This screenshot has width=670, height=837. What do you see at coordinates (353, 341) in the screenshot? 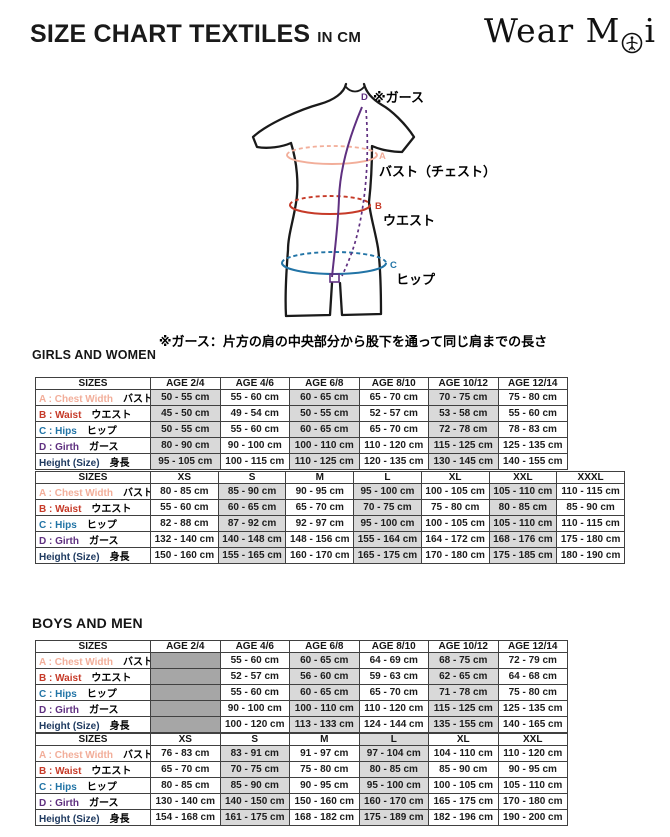
I see `girth-note: ※ガース：片方の肩の中央部分から股下を通って同じ肩までの長さ` at bounding box center [353, 341].